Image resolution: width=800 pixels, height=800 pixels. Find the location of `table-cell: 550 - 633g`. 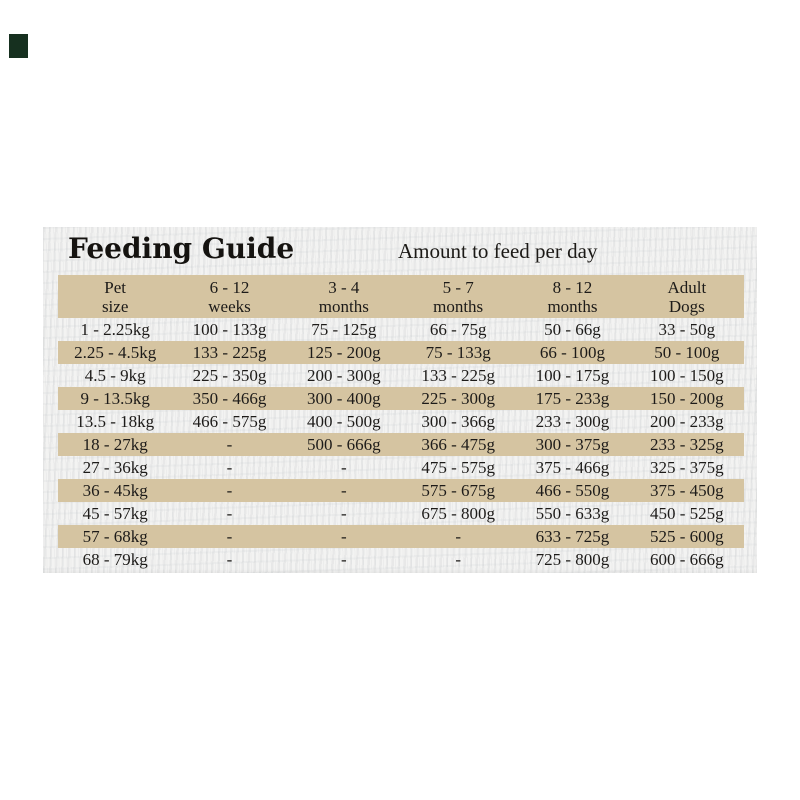

table-cell: 550 - 633g is located at coordinates (572, 513).